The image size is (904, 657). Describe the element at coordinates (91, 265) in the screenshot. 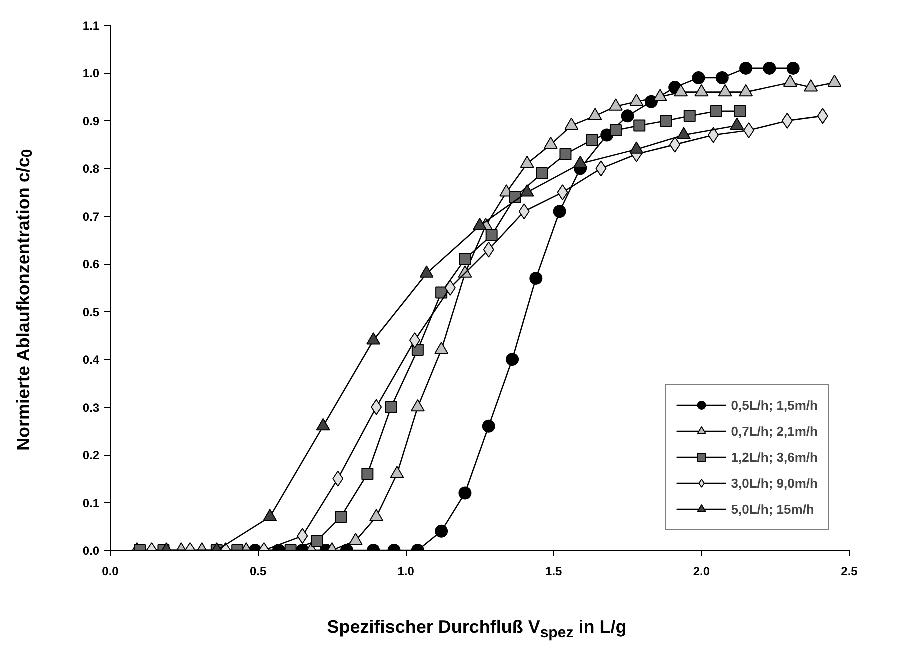

I see `y-tick-label: 0.6` at that location.